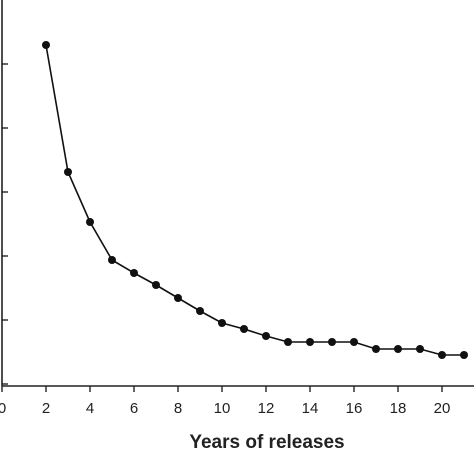 The height and width of the screenshot is (474, 474). I want to click on y-axis-ticks, so click(5, 224).